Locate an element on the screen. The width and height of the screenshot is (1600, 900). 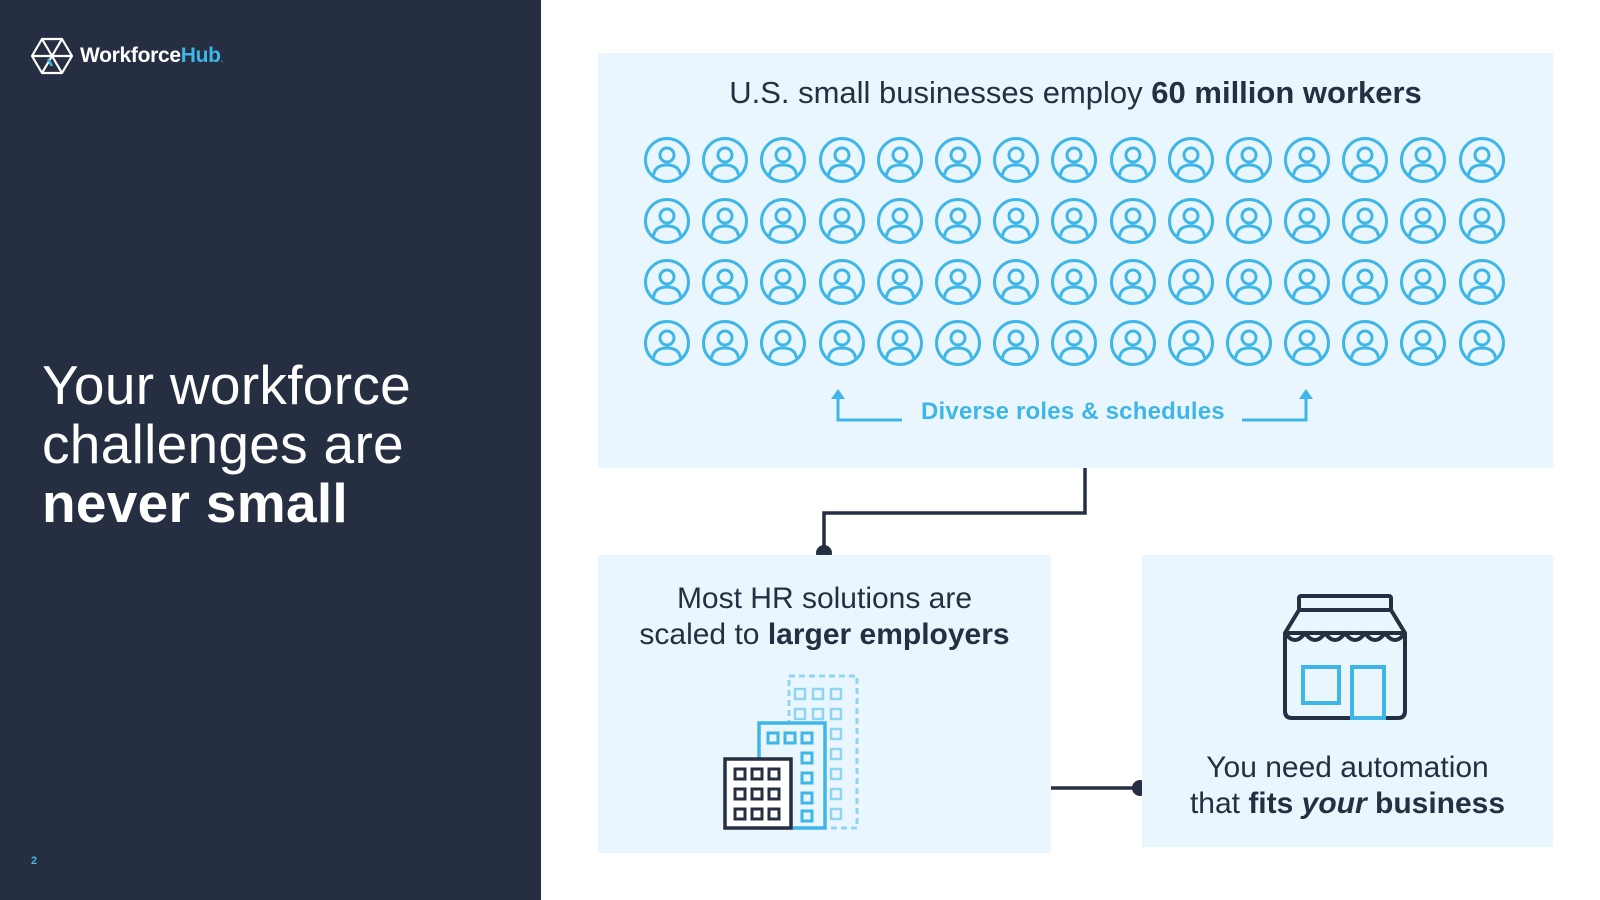
automation-line-2: that fits your business is located at coordinates (1347, 804).